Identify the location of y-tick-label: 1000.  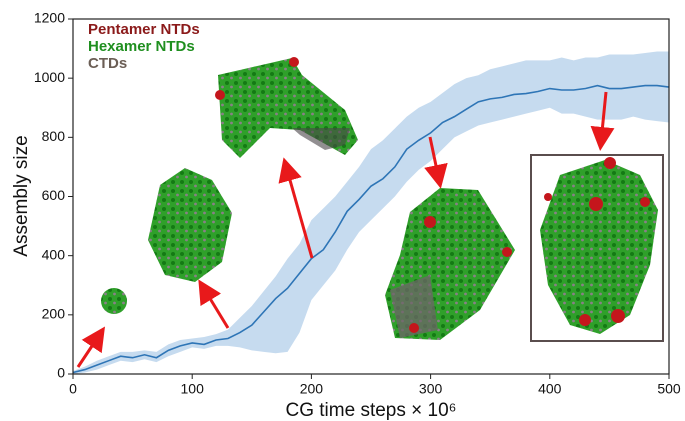
(49, 77).